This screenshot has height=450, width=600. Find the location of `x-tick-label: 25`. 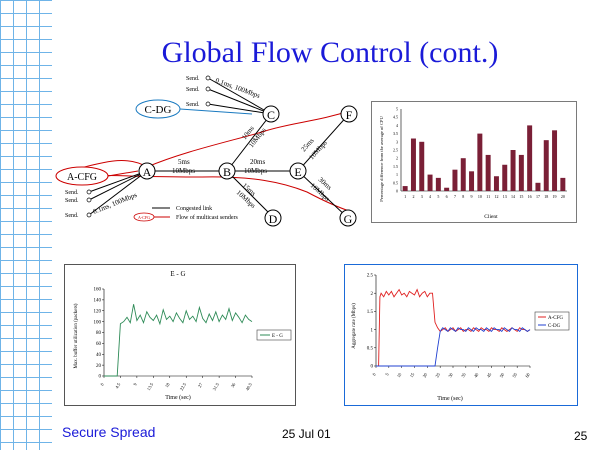

x-tick-label: 25 is located at coordinates (437, 374).